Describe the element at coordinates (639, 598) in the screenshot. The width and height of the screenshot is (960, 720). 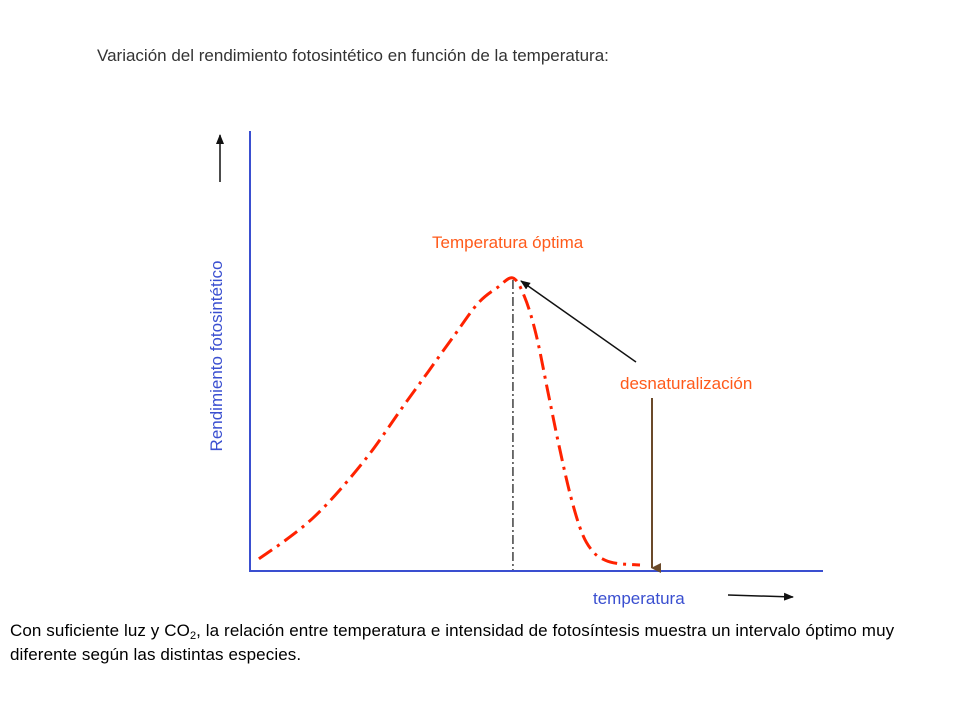
I see `x-axis-label: temperatura` at that location.